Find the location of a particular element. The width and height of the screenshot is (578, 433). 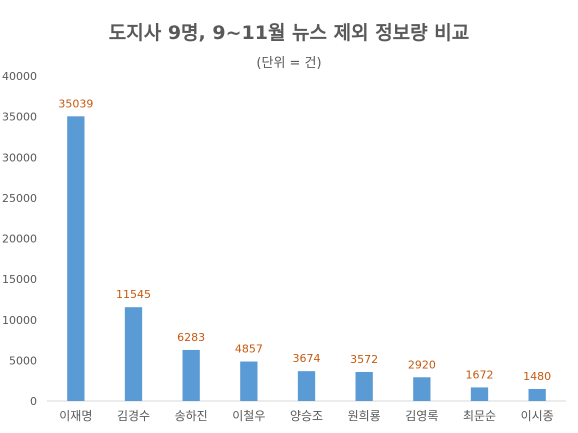

data-label: 3674 is located at coordinates (307, 358).